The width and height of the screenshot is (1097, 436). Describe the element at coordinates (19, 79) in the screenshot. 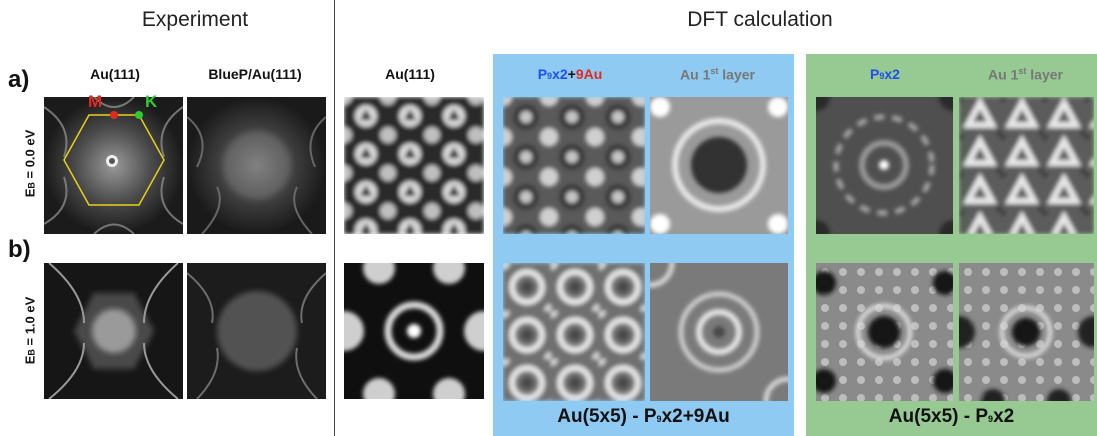

I see `row-label-a: a)` at that location.